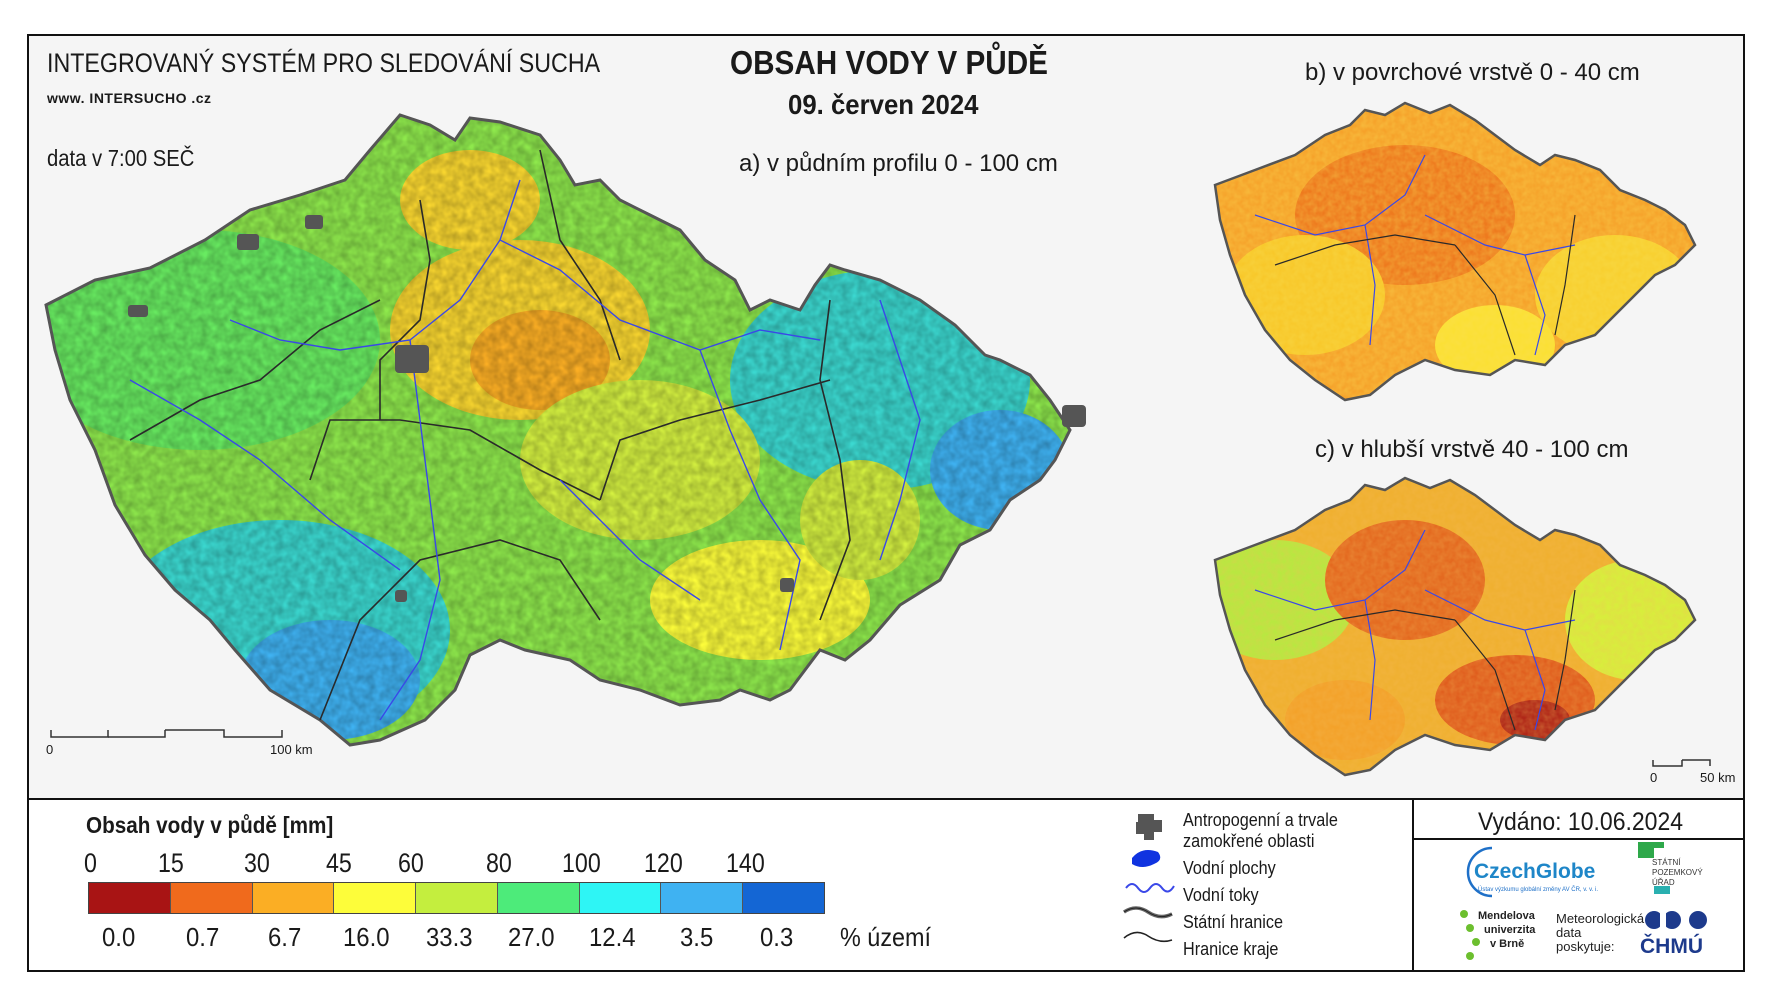  I want to click on scale-a-end: 100 km, so click(291, 749).